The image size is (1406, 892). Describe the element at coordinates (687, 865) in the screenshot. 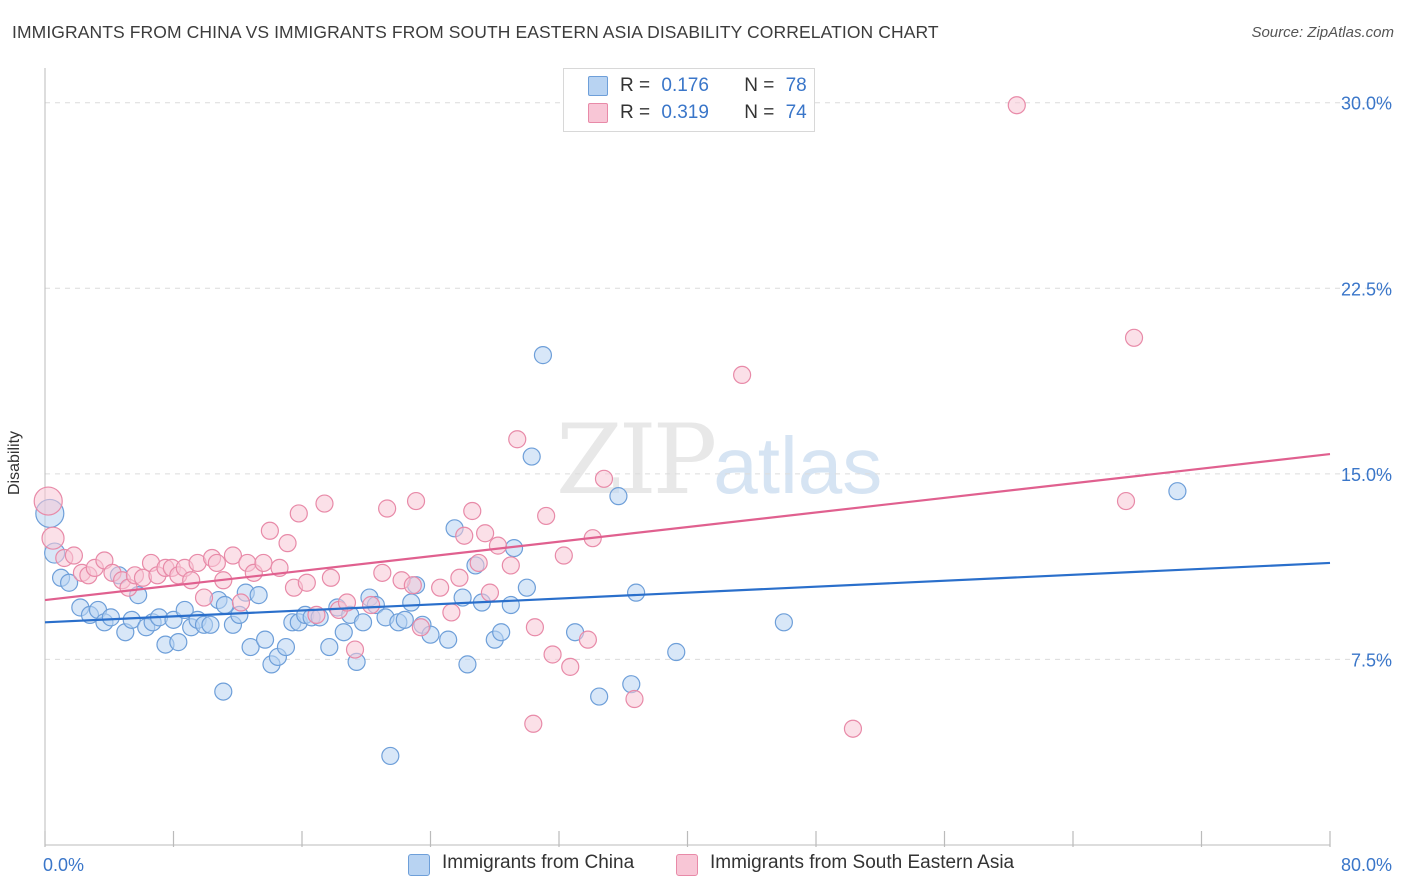

I see `sea-legend-swatch` at that location.